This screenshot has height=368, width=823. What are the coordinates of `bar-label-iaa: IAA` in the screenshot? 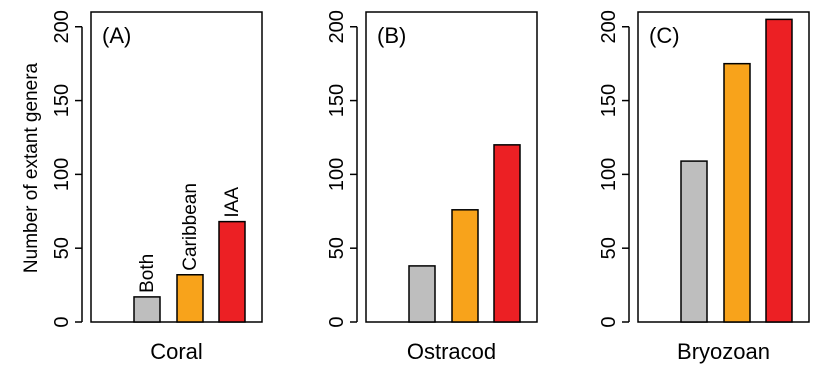 It's located at (232, 202).